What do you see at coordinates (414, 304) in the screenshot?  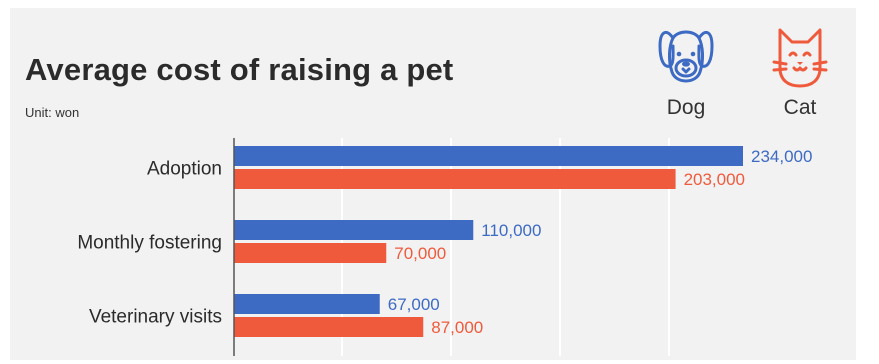 I see `data-label: 67,000` at bounding box center [414, 304].